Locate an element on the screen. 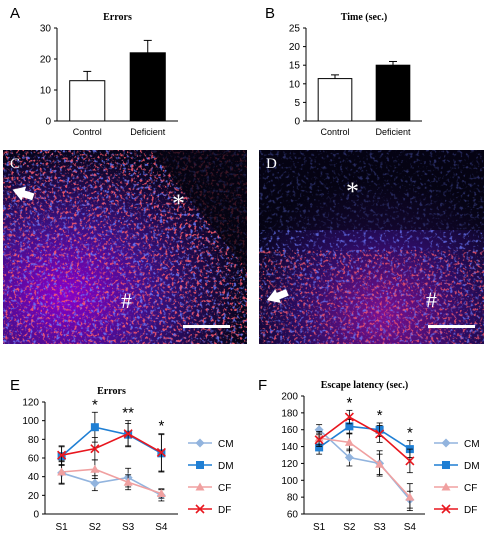 This screenshot has width=487, height=550. chart-f-ytick-label: 80 is located at coordinates (293, 498).